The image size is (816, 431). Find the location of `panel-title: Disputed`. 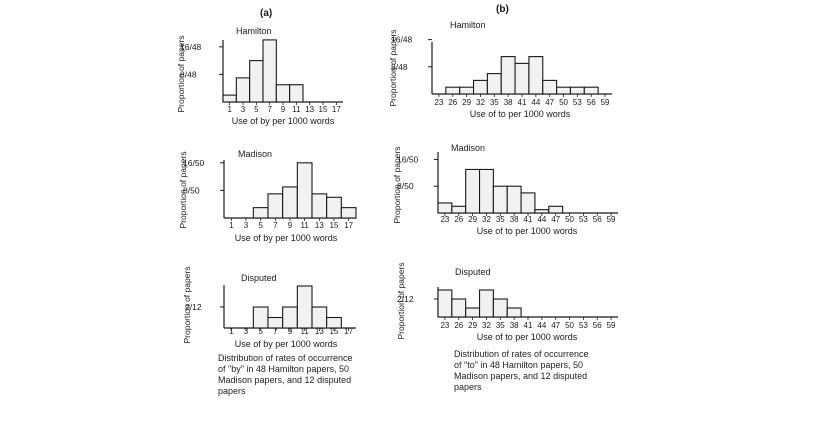

panel-title: Disputed is located at coordinates (259, 278).